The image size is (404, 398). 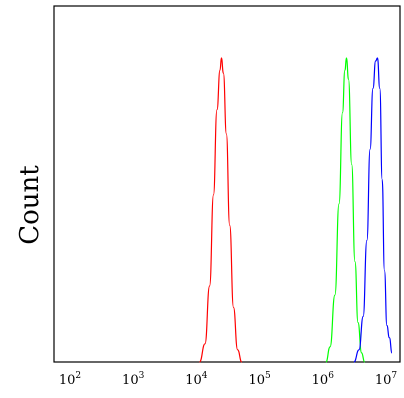 What do you see at coordinates (70, 379) in the screenshot?
I see `x-tick-label: 102` at bounding box center [70, 379].